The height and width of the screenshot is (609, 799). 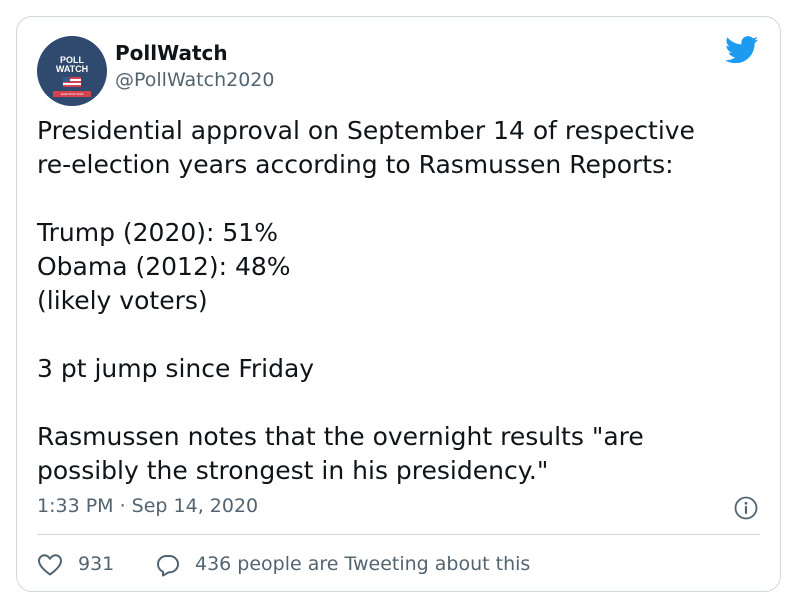 I want to click on avatar-text-watch: WATCH, so click(x=72, y=69).